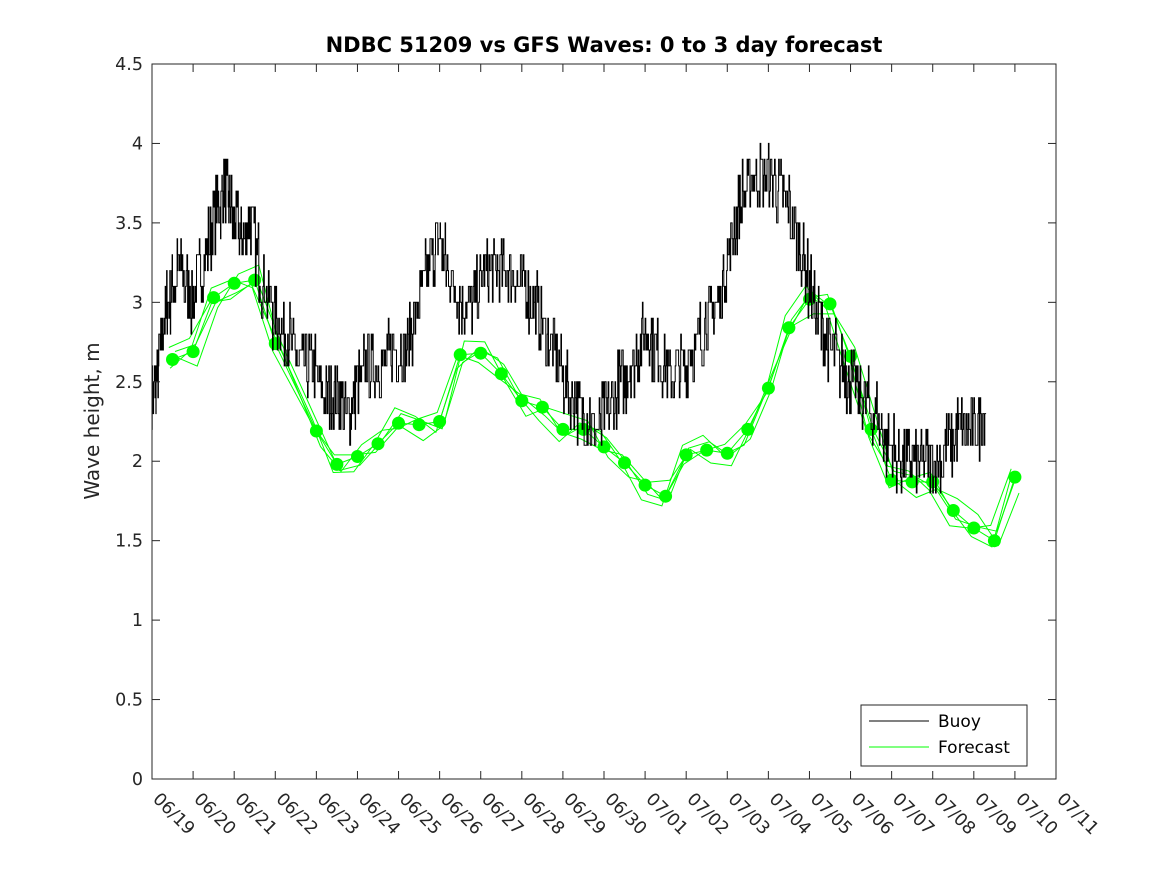 The width and height of the screenshot is (1167, 875). I want to click on x-tick-label: 07/02, so click(708, 814).